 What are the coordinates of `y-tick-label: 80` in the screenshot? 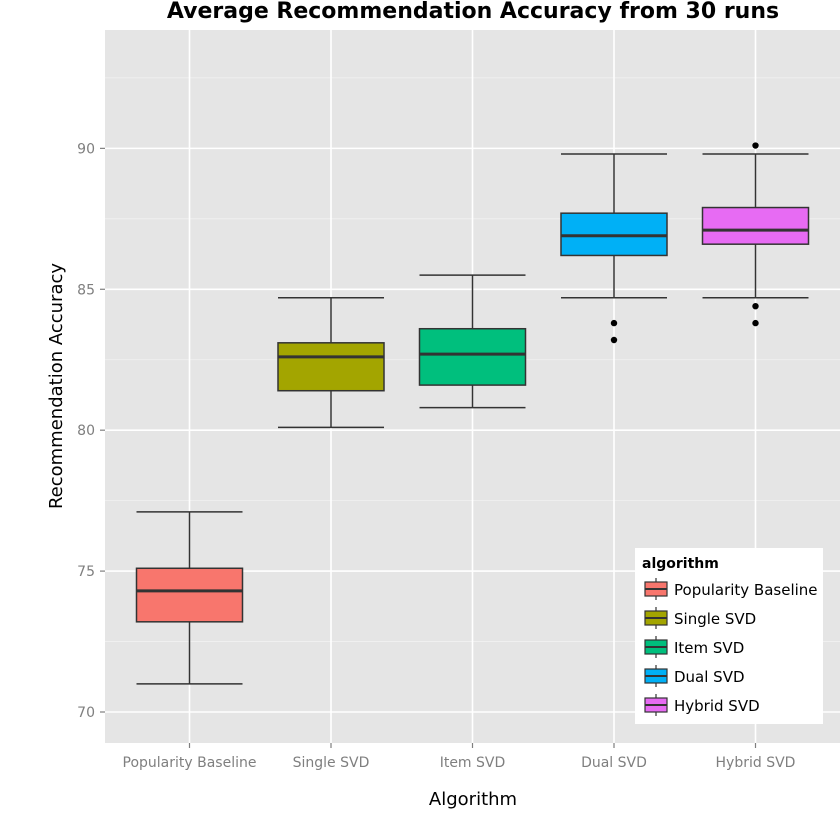 It's located at (86, 431).